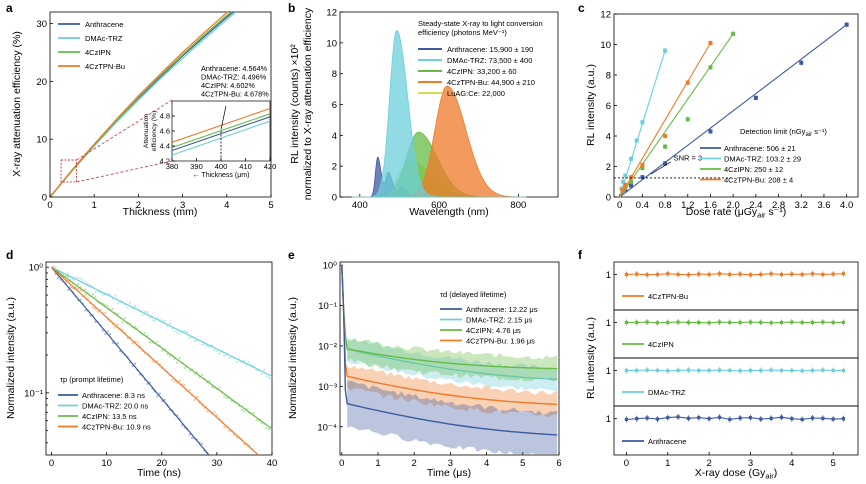  Describe the element at coordinates (221, 131) in the screenshot. I see `inset-line-4czipn` at that location.